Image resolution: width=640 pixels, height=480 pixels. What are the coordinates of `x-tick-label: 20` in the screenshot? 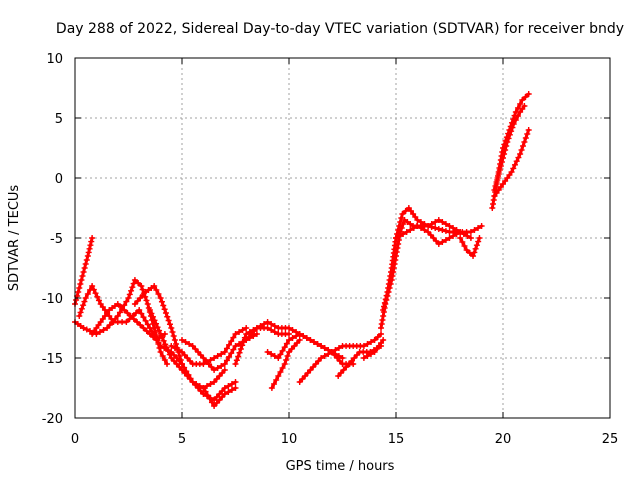 It's located at (503, 439).